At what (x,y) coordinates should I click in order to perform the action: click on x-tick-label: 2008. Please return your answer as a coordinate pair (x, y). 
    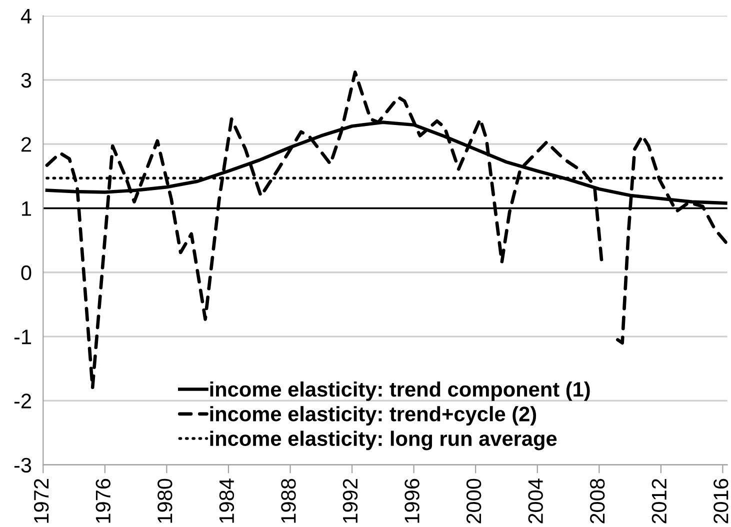
    Looking at the image, I should click on (597, 501).